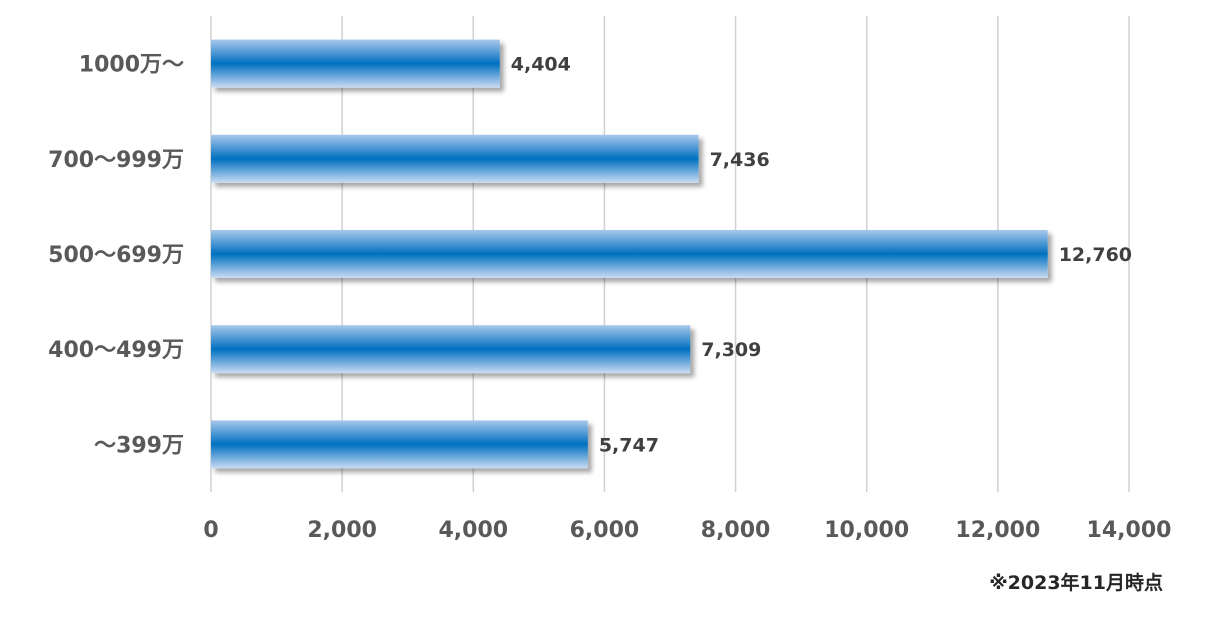 The image size is (1221, 628). Describe the element at coordinates (210, 530) in the screenshot. I see `x-tick-label: 0` at that location.